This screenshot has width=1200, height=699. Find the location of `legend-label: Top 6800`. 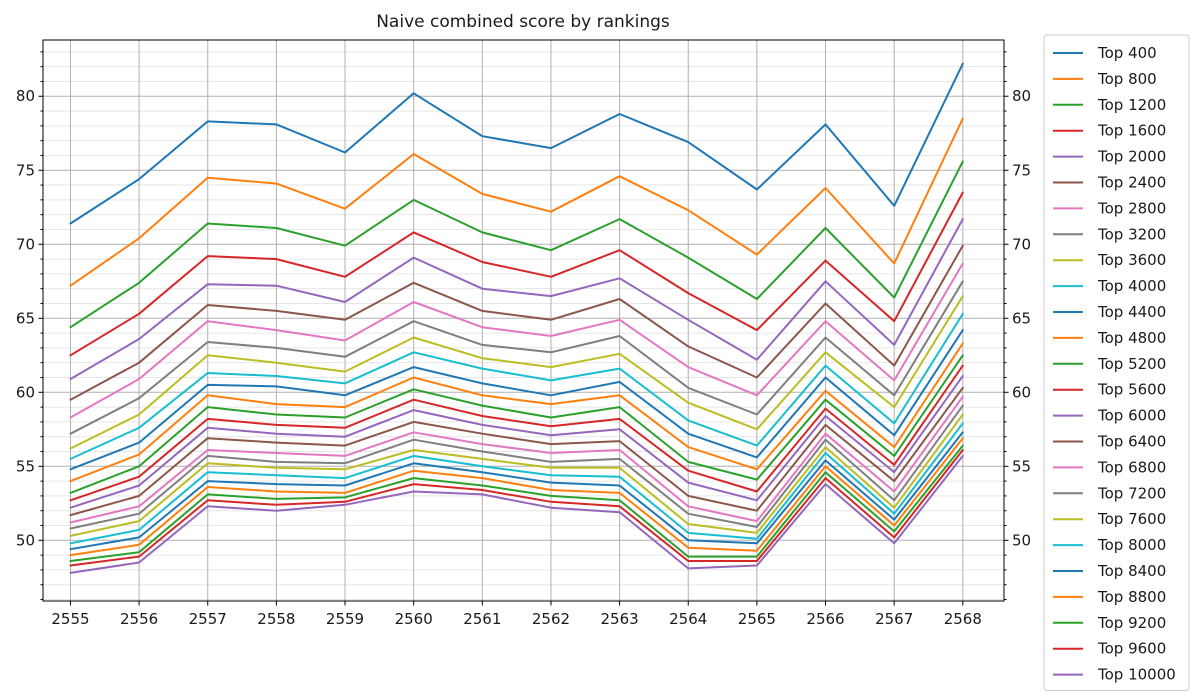

legend-label: Top 6800 is located at coordinates (1131, 467).